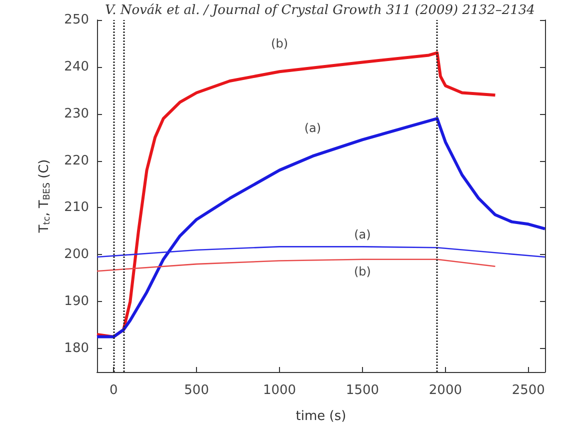 The width and height of the screenshot is (577, 432). I want to click on x-tick-label: 500, so click(196, 390).